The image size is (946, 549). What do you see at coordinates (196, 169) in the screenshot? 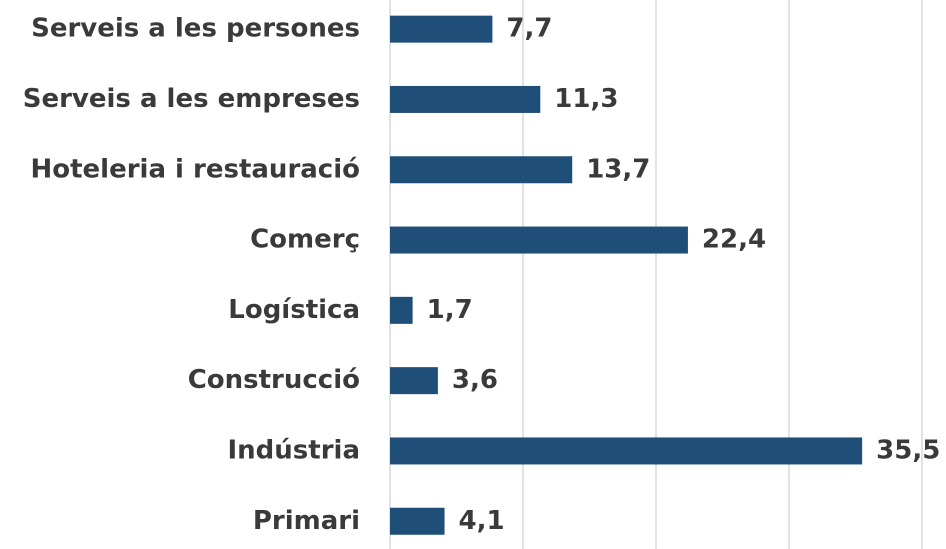
I see `y-tick-label: Hoteleria i restauració` at bounding box center [196, 169].